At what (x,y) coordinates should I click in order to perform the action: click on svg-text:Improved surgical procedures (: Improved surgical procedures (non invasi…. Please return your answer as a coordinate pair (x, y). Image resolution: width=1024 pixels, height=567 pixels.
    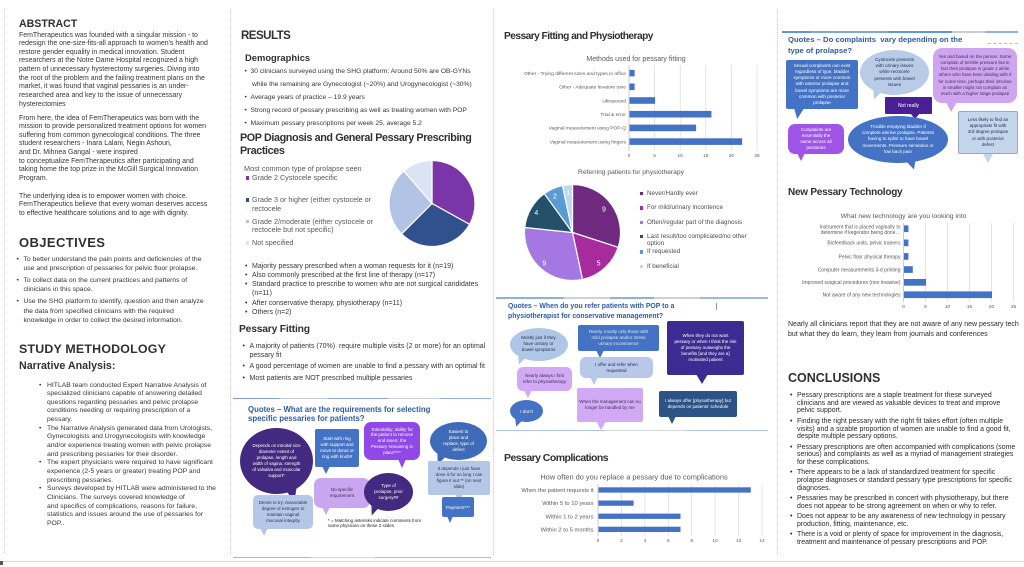
    Looking at the image, I should click on (851, 283).